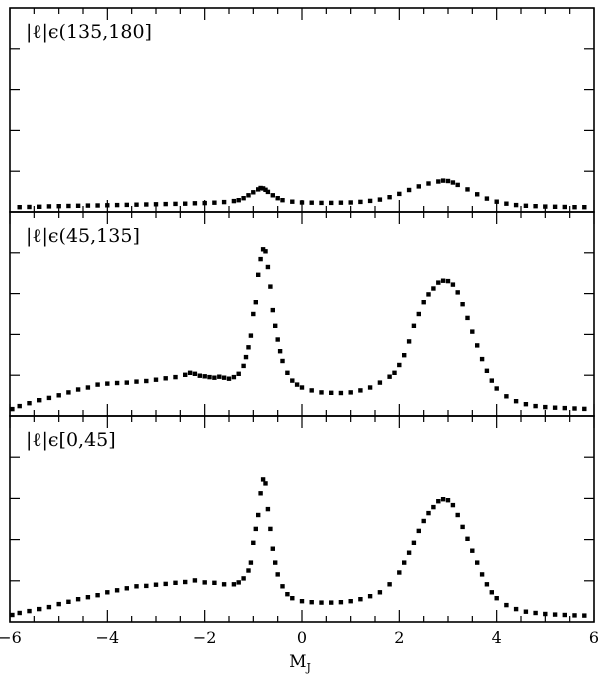 Image resolution: width=600 pixels, height=677 pixels. I want to click on panel-label: |ℓ|ϵ(45,135], so click(83, 236).